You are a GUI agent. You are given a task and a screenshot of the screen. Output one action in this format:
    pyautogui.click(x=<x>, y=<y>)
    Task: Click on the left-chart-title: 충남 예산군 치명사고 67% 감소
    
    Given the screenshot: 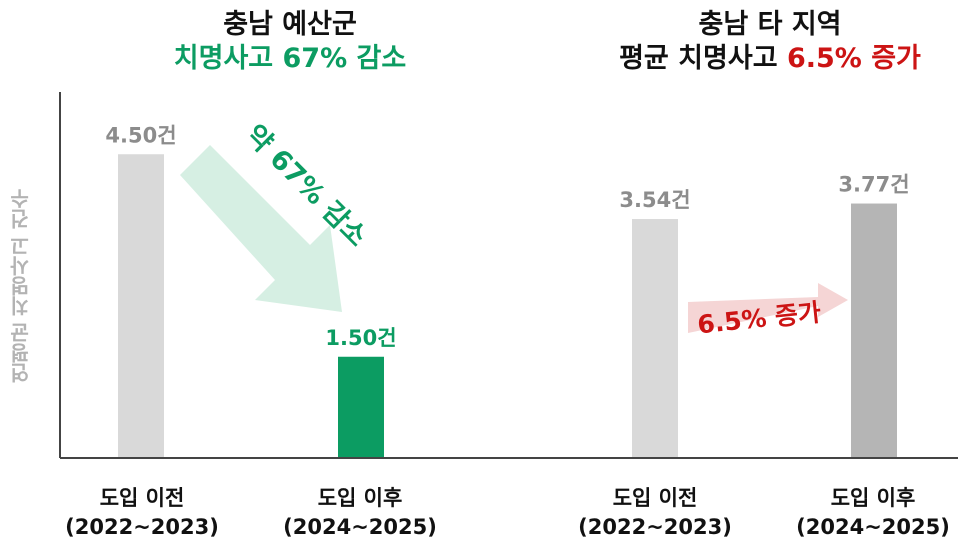 What is the action you would take?
    pyautogui.click(x=290, y=42)
    